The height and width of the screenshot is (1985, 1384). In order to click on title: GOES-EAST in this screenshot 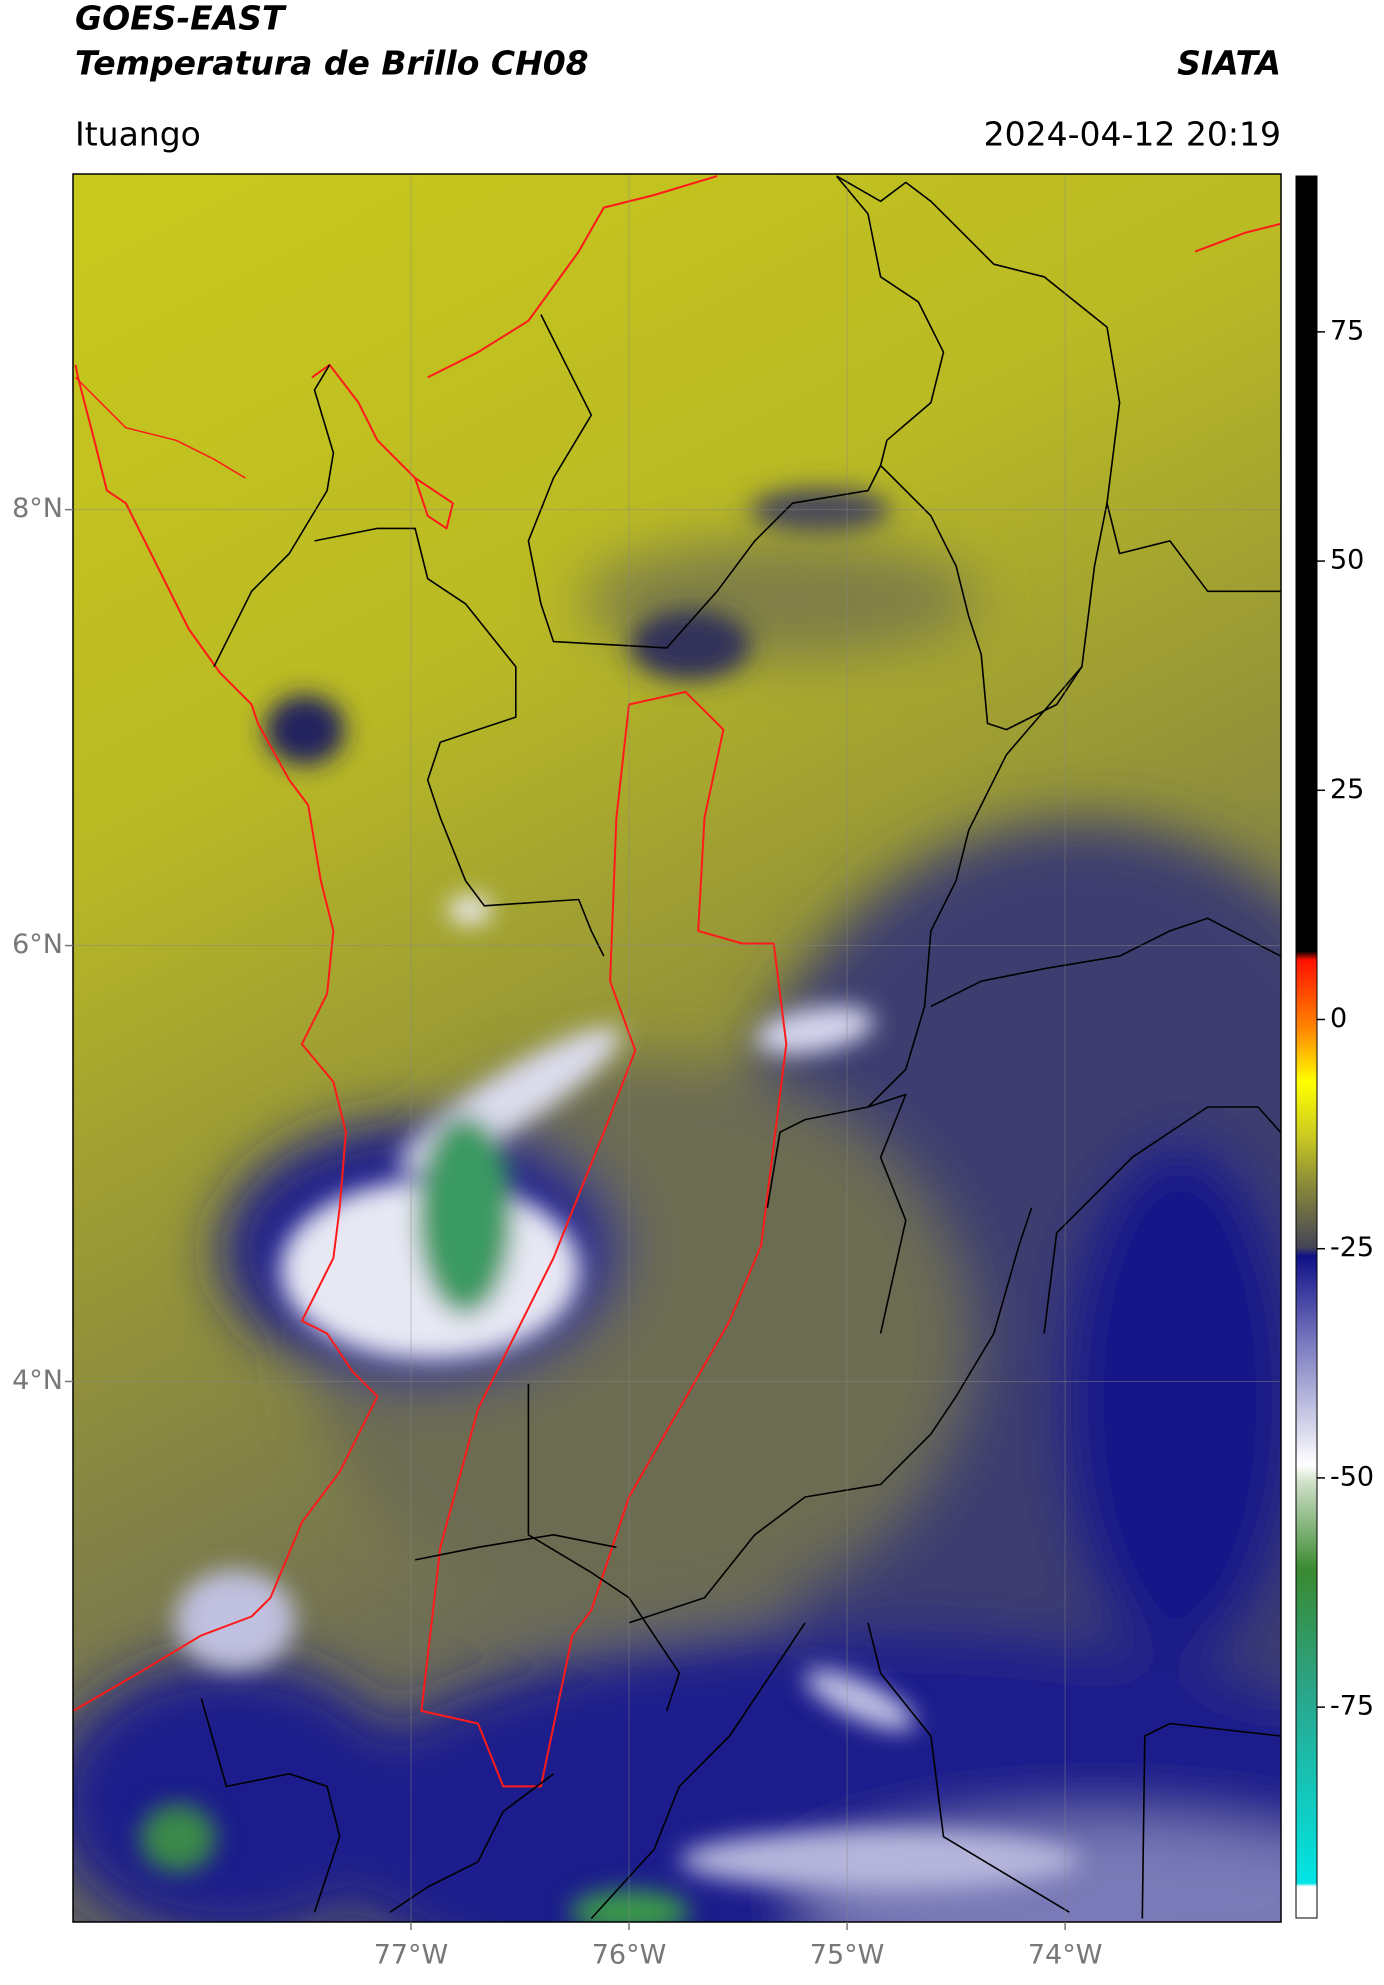, I will do `click(181, 19)`.